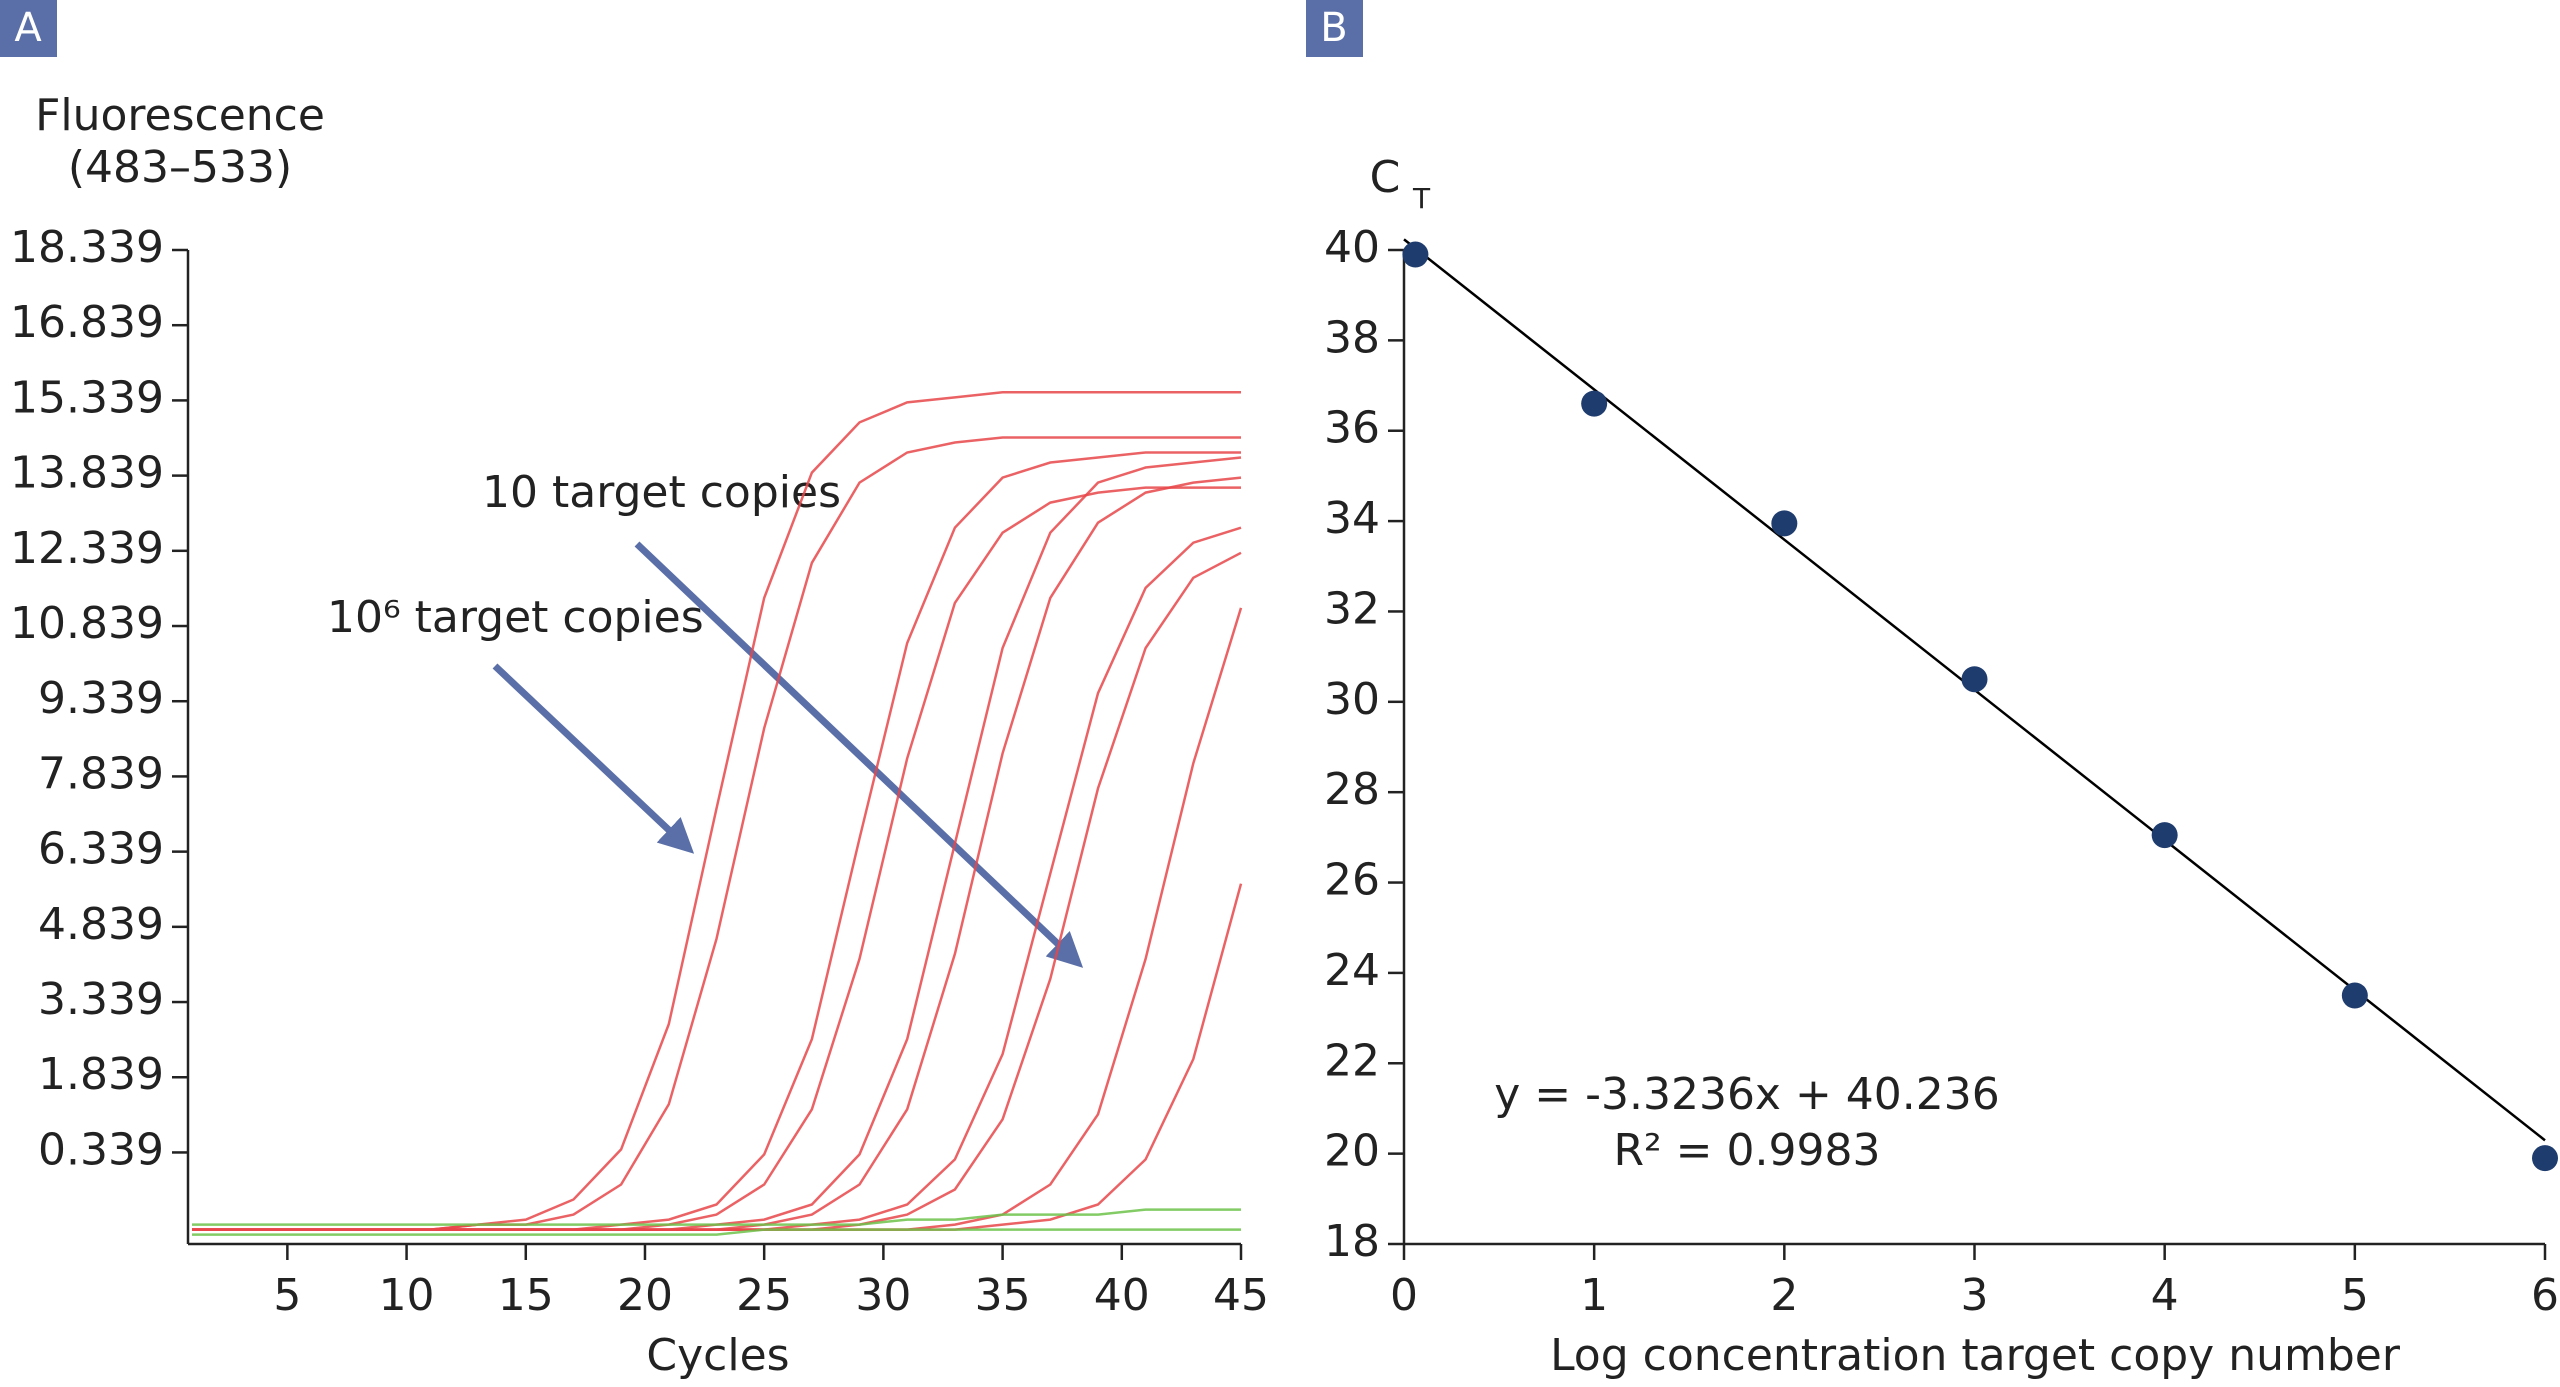 This screenshot has height=1387, width=2560. I want to click on y-tick-label: 1.839, so click(101, 1074).